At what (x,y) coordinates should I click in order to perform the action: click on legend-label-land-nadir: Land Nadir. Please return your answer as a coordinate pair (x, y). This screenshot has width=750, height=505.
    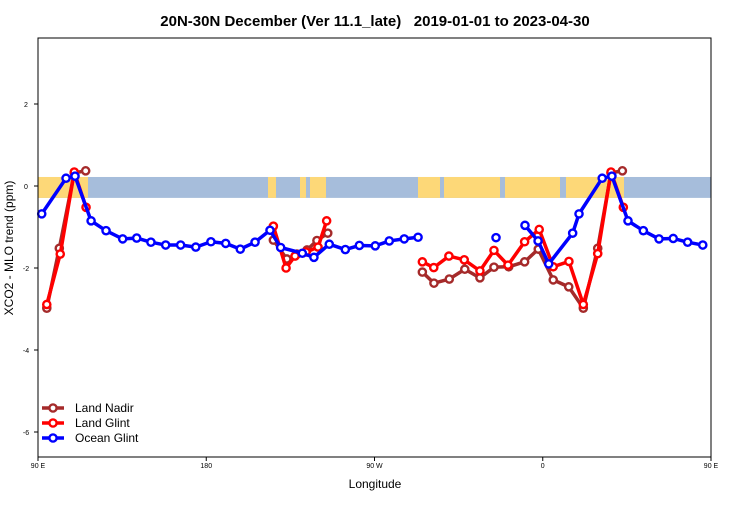
    Looking at the image, I should click on (104, 408).